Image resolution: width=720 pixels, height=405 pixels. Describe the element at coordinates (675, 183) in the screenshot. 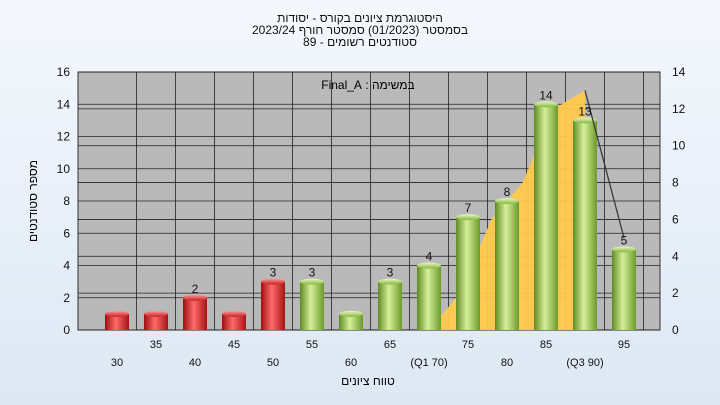

I see `y2-tick-label: 8` at that location.